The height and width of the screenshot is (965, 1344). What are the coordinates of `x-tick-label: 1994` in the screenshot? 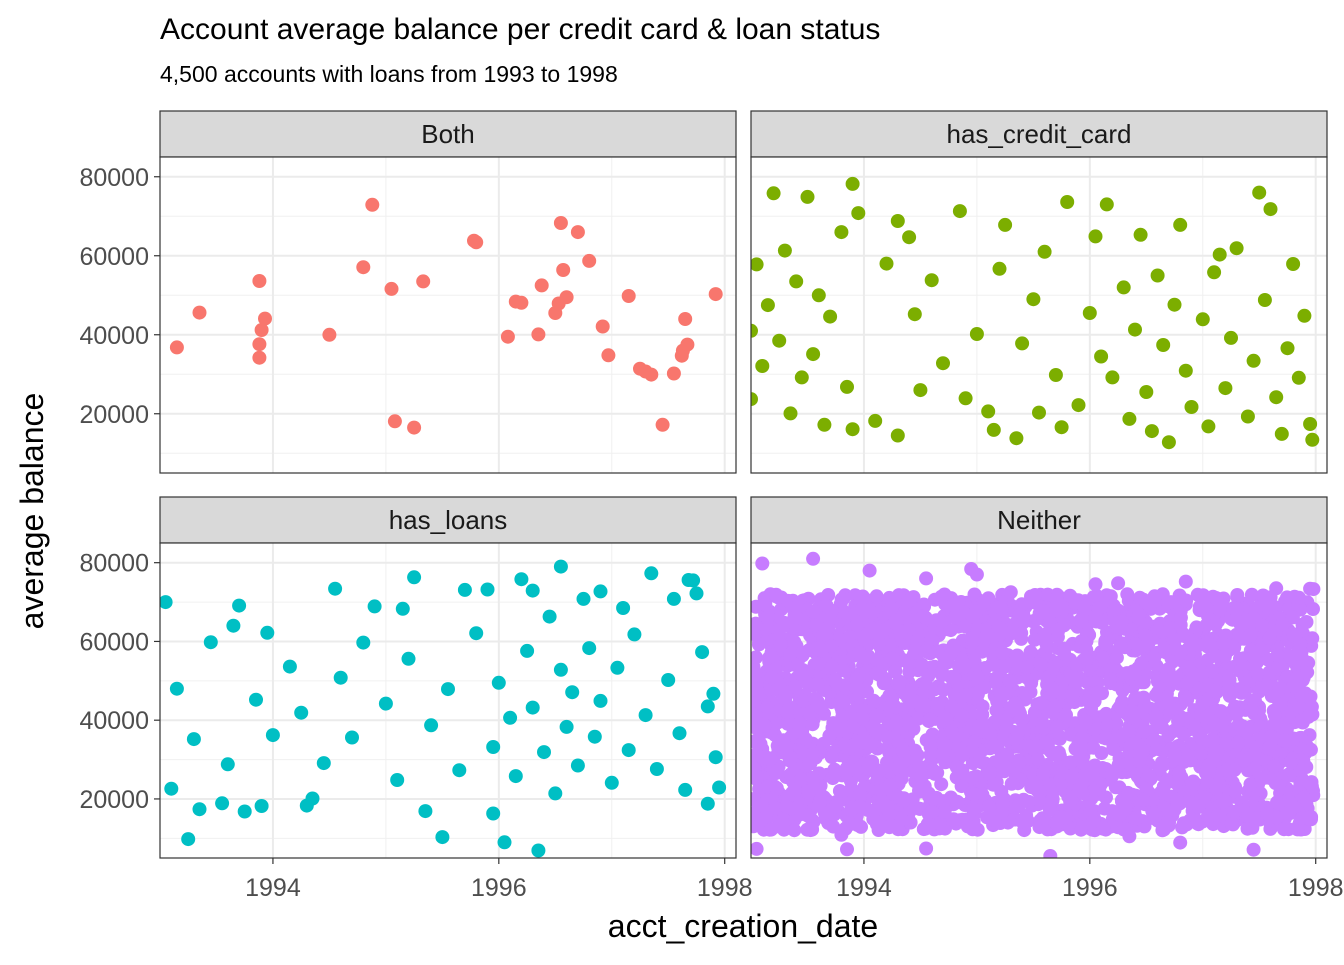 It's located at (273, 888).